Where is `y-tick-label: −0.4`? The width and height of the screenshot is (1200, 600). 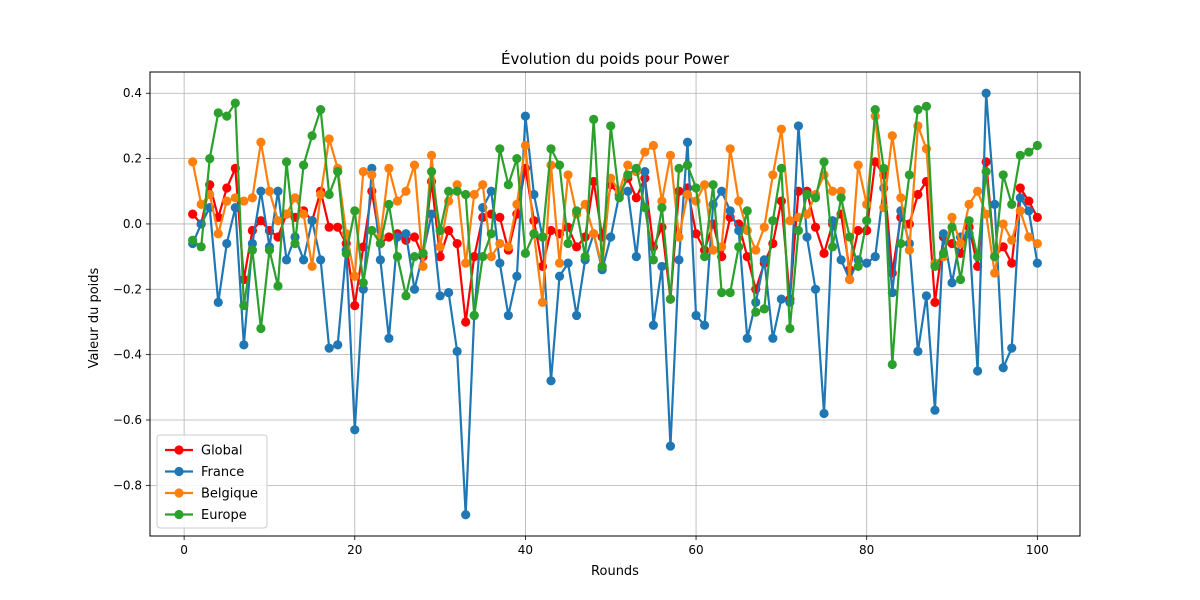 y-tick-label: −0.4 is located at coordinates (127, 355).